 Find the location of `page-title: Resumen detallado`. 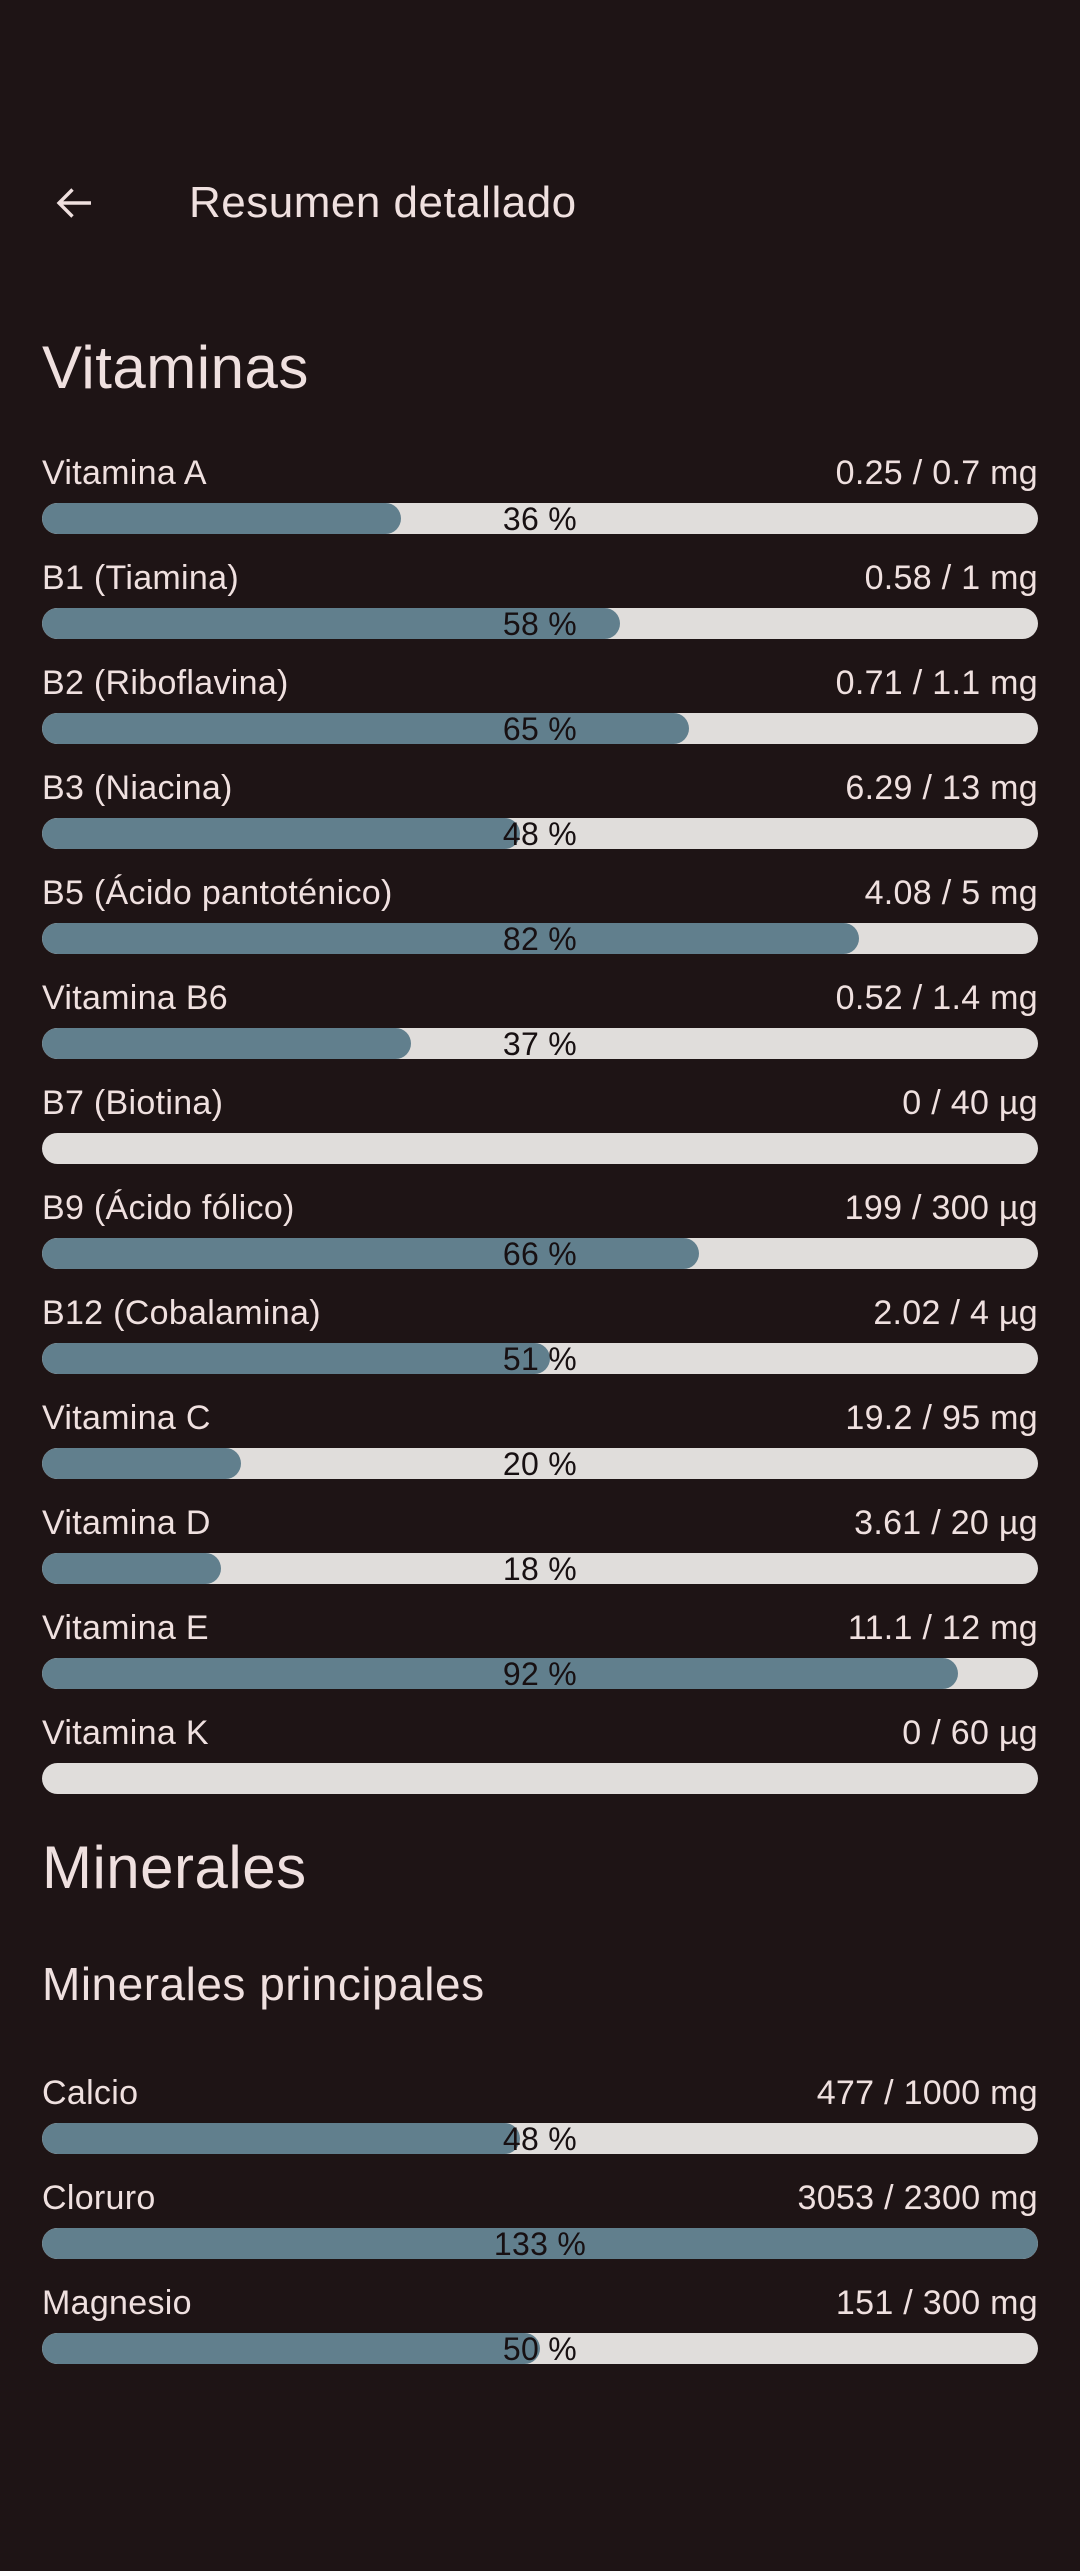

page-title: Resumen detallado is located at coordinates (383, 202).